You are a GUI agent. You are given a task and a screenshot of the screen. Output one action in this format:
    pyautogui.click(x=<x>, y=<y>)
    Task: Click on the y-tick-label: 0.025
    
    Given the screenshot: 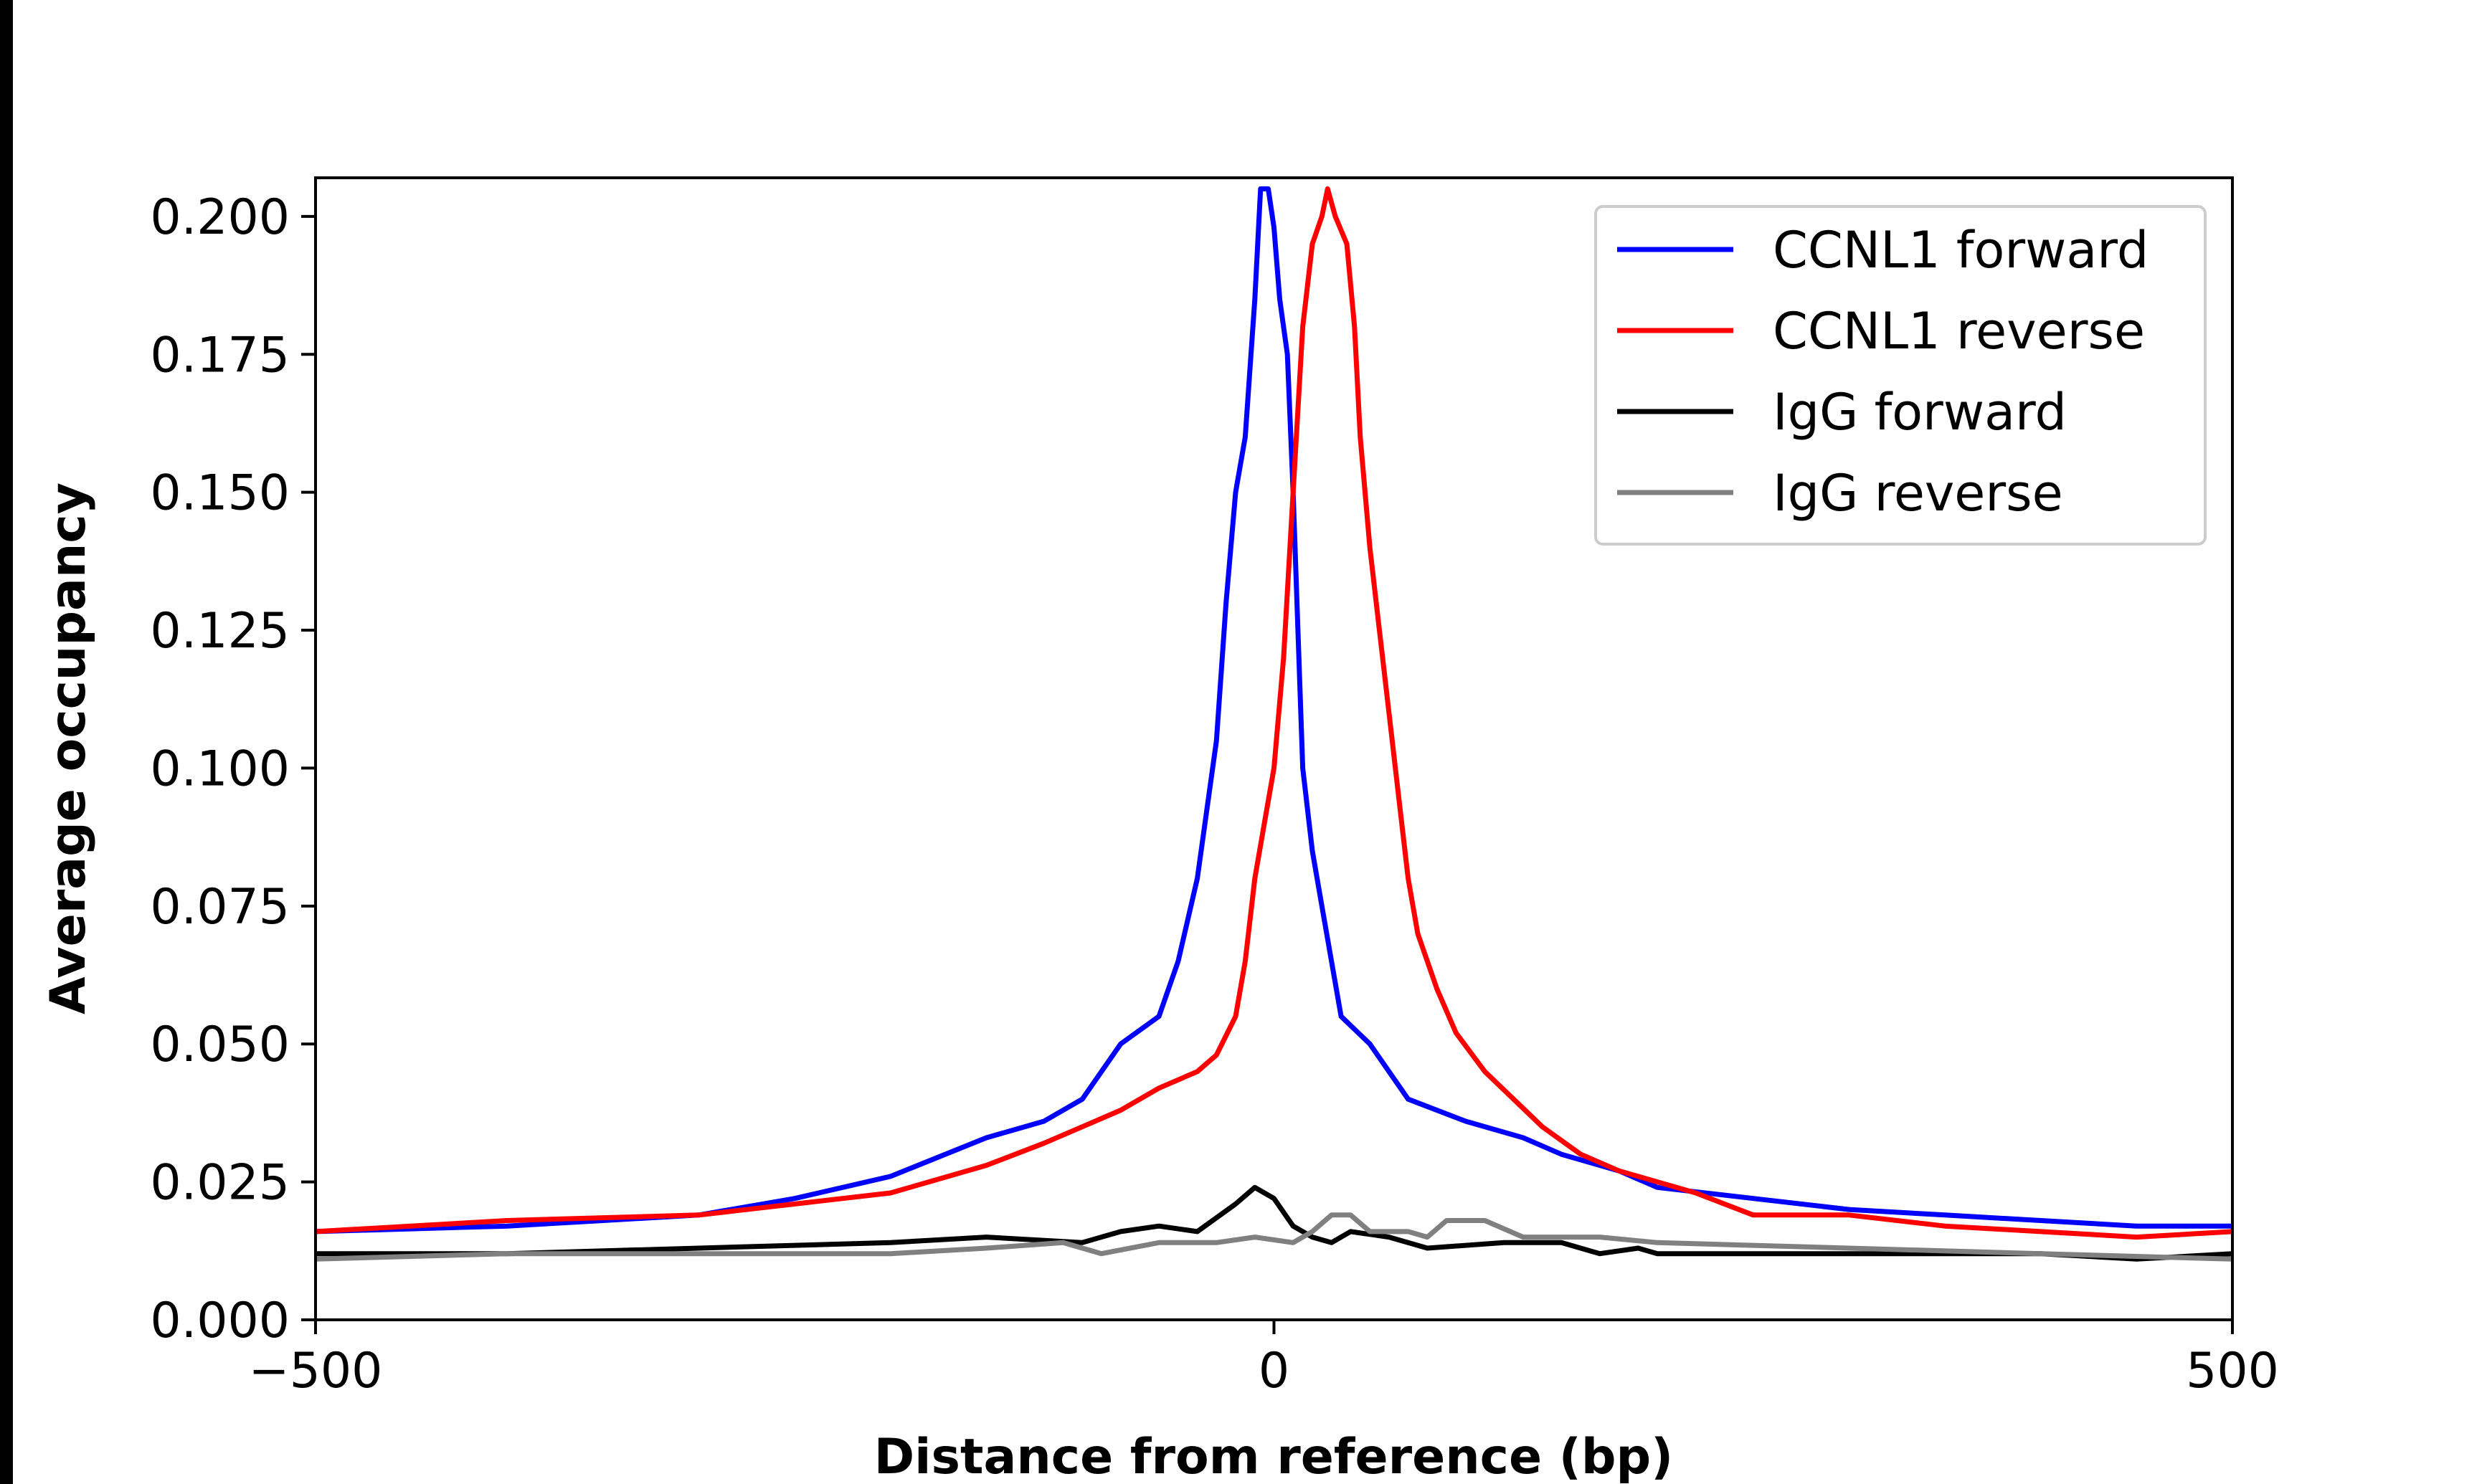 What is the action you would take?
    pyautogui.click(x=220, y=1183)
    